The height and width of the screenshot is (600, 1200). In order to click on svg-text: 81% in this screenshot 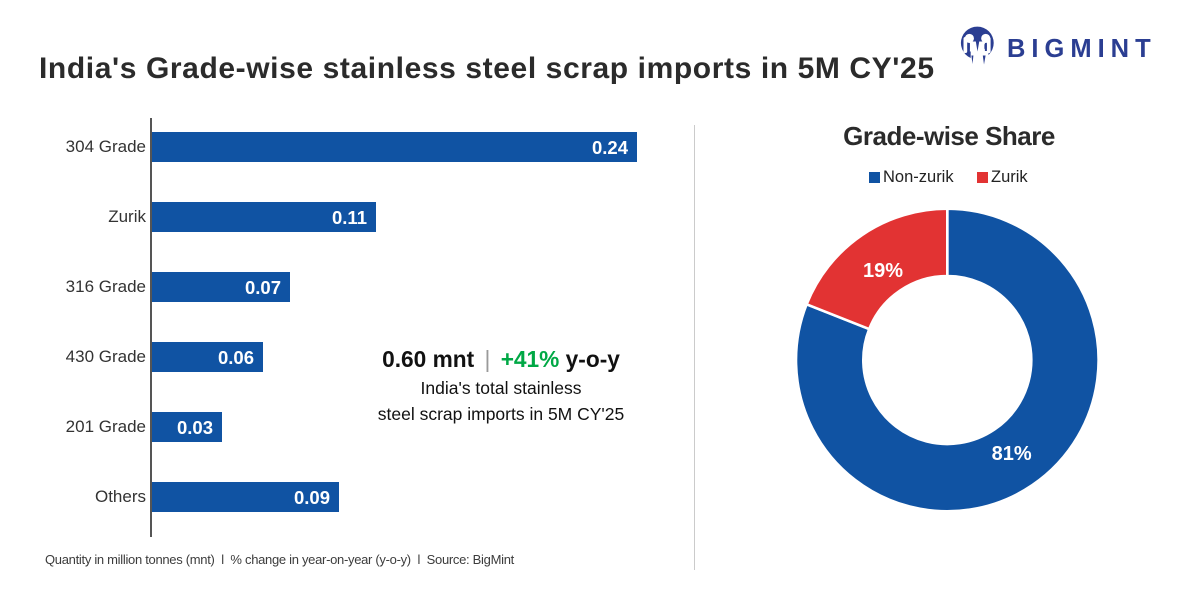, I will do `click(1012, 454)`.